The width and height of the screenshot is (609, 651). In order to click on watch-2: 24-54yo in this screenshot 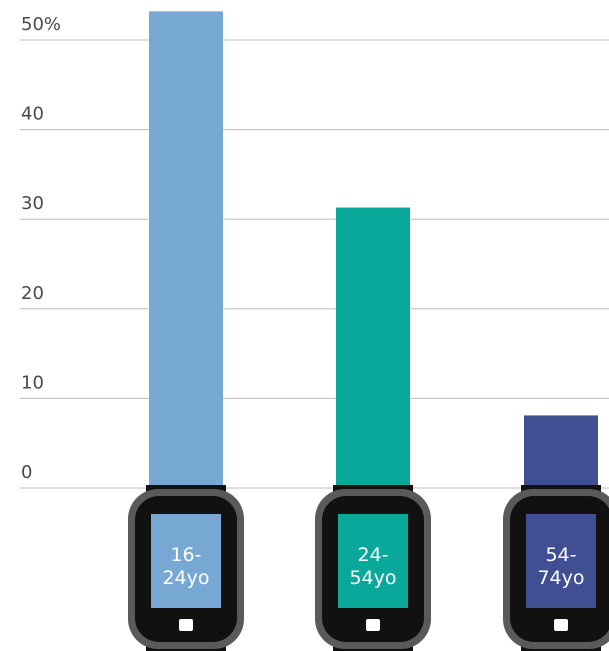, I will do `click(373, 568)`.